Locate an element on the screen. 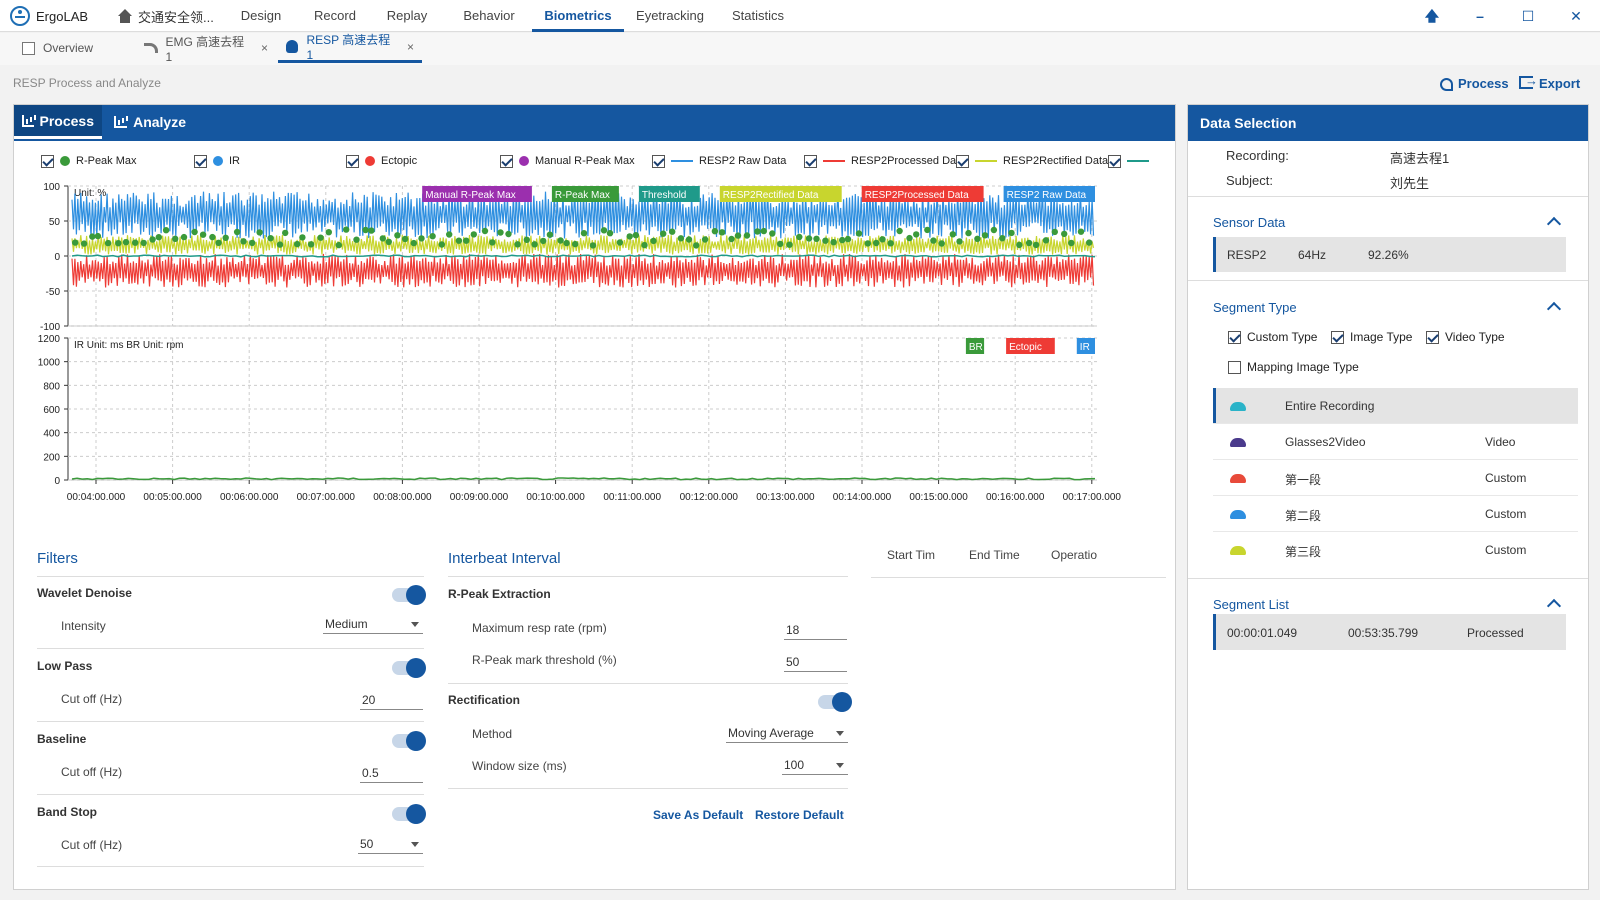 The height and width of the screenshot is (900, 1600). nav-tab-design: Design is located at coordinates (261, 15).